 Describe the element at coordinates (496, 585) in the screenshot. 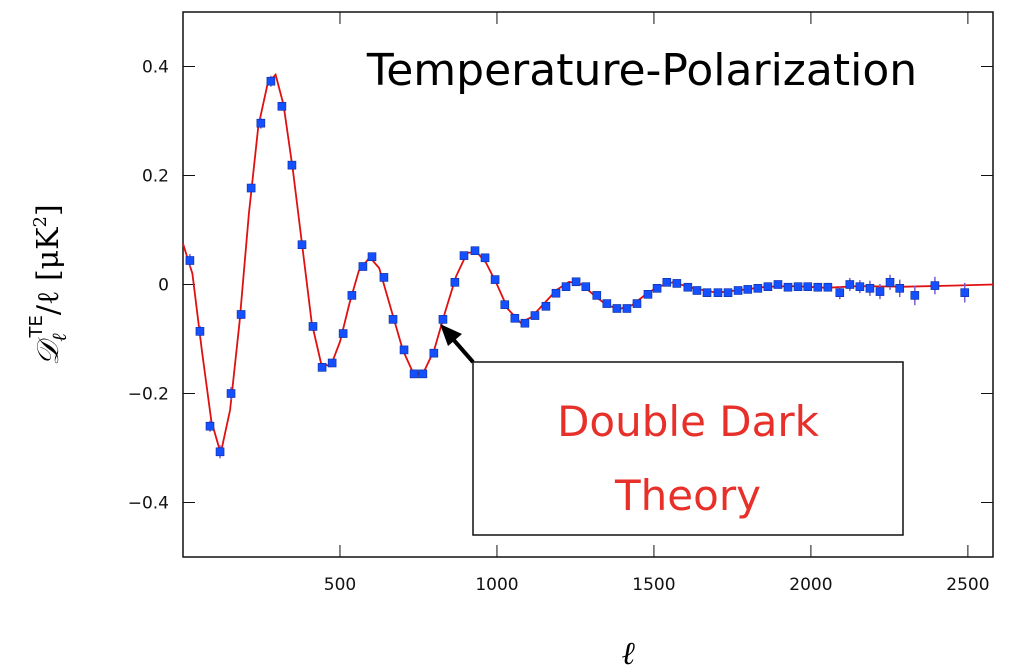

I see `x-tick-label: 1000` at that location.